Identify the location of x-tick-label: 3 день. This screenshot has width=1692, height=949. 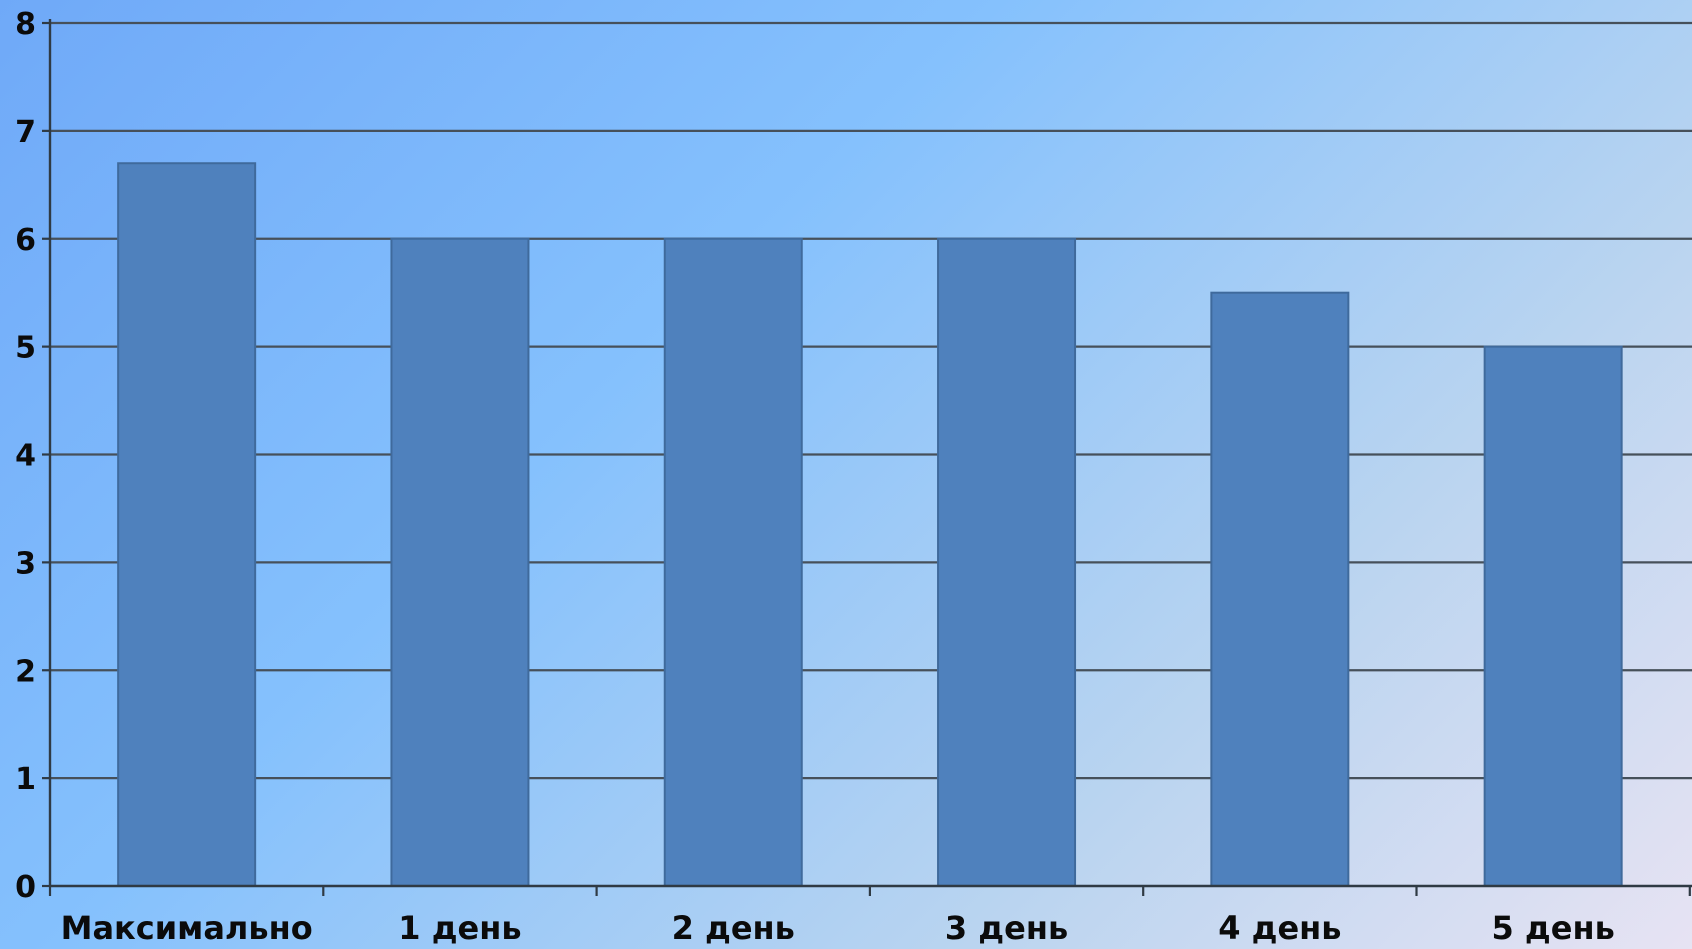
(1006, 928).